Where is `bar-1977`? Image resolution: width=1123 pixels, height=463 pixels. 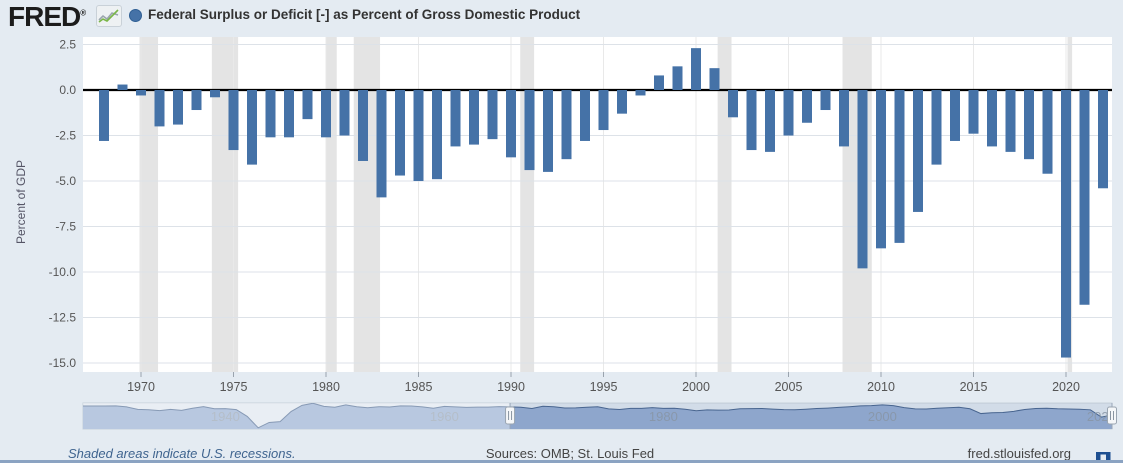 bar-1977 is located at coordinates (270, 114).